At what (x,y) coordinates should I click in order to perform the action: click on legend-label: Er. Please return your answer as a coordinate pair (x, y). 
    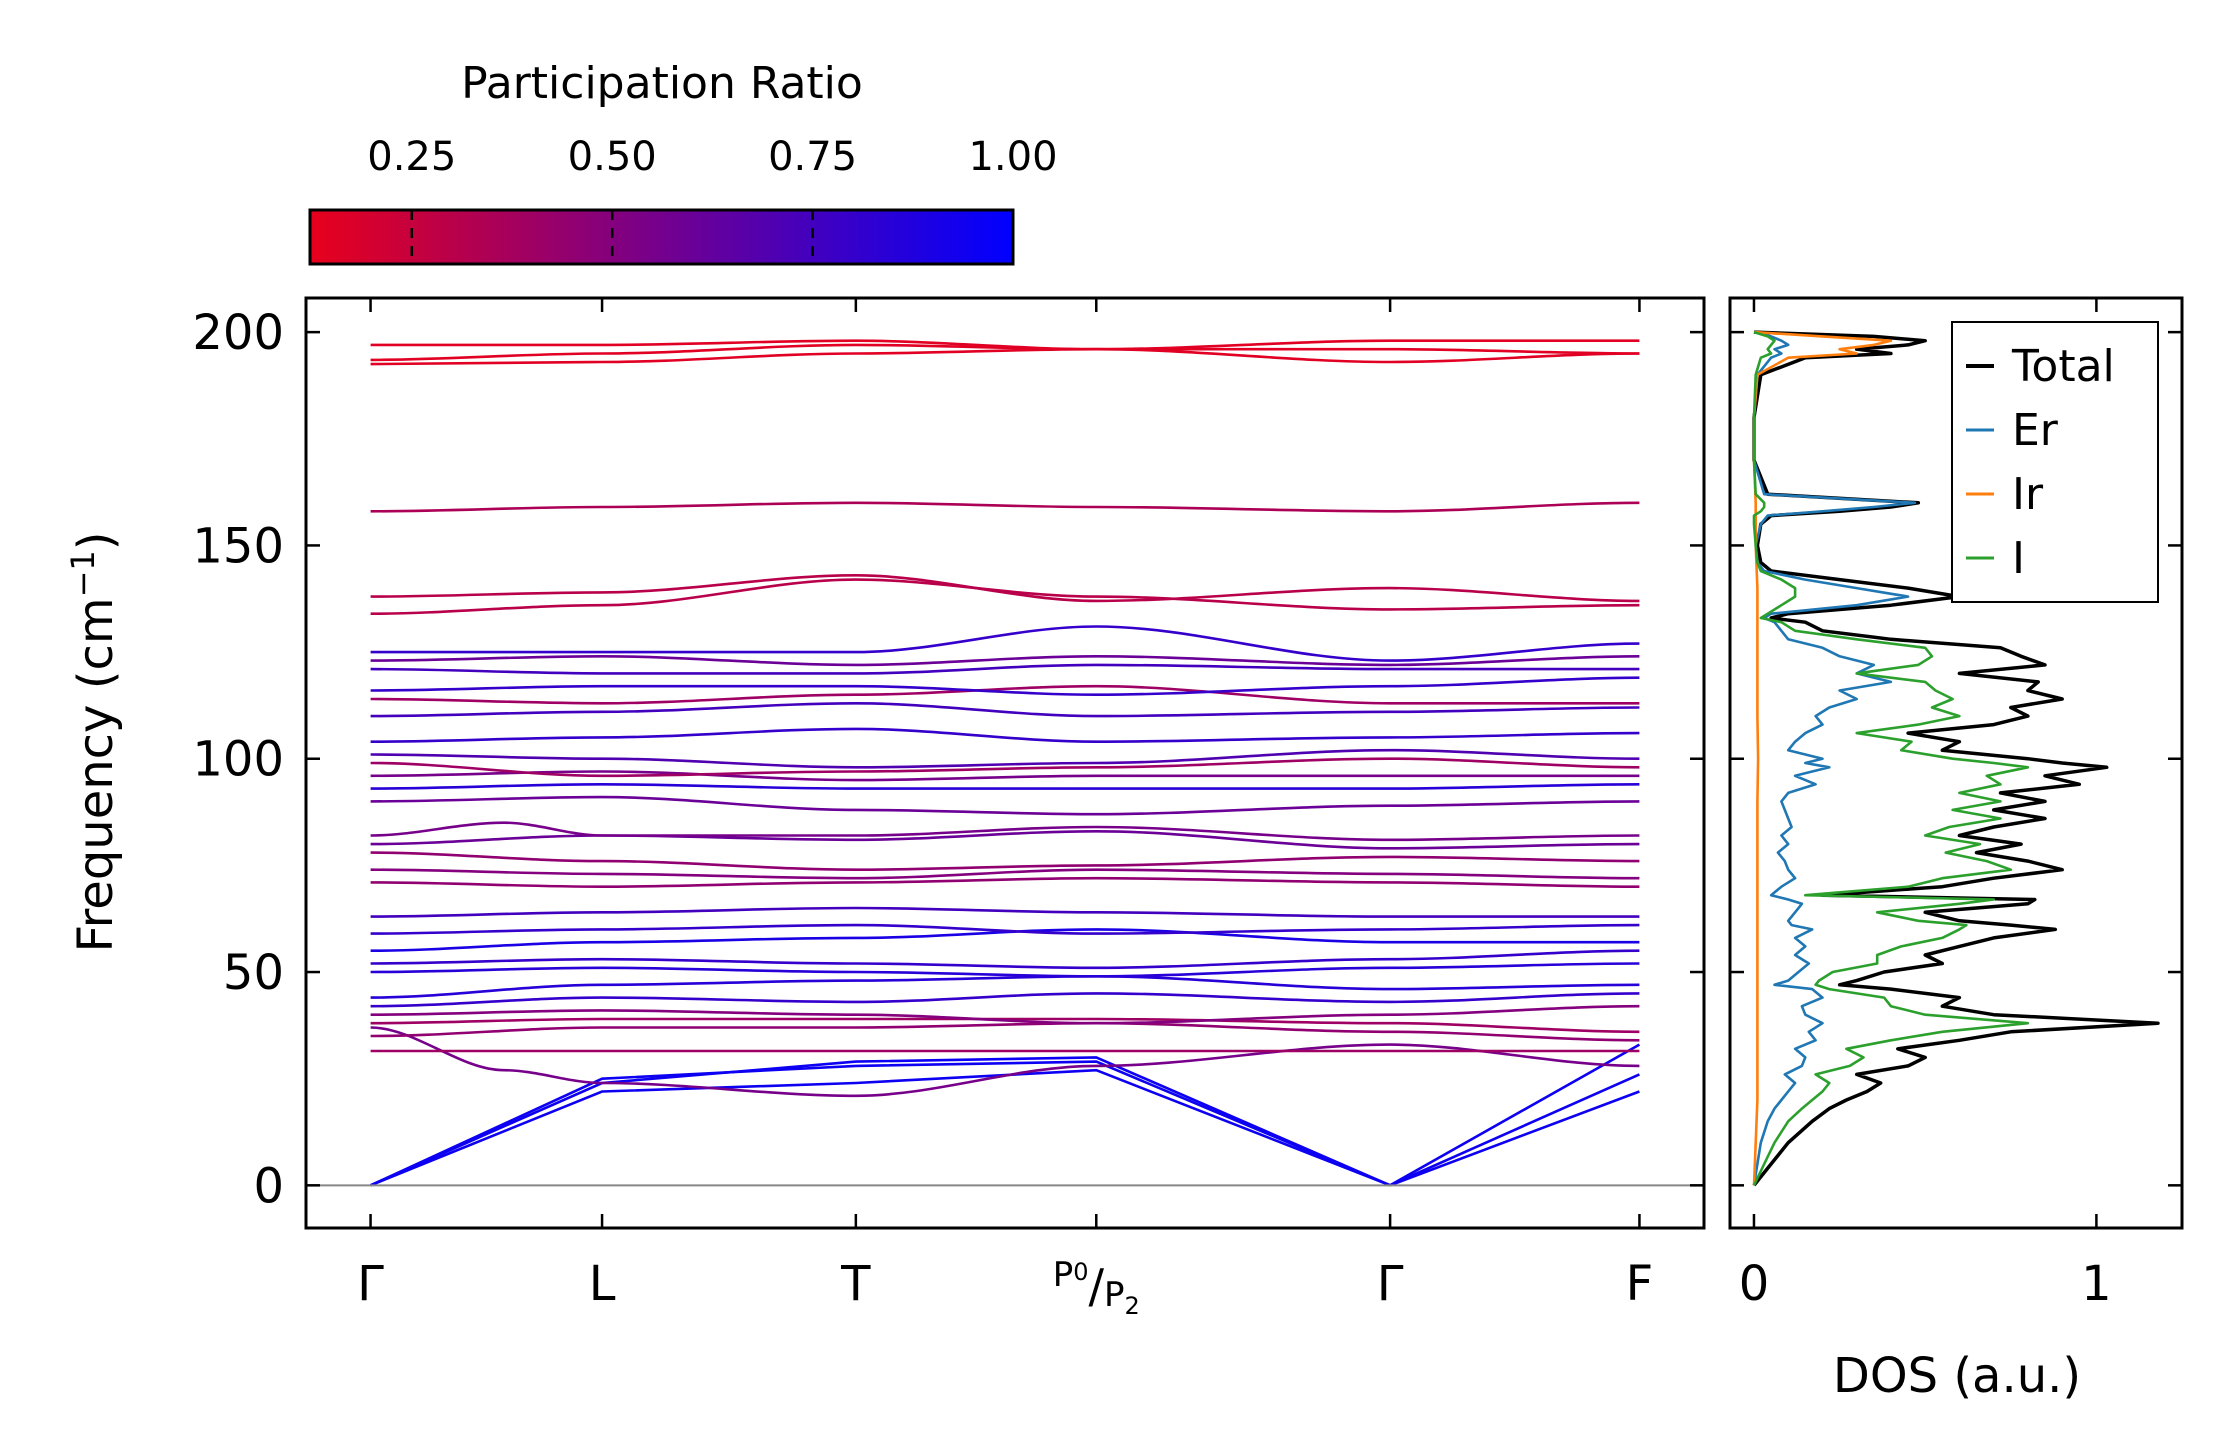
    Looking at the image, I should click on (2035, 430).